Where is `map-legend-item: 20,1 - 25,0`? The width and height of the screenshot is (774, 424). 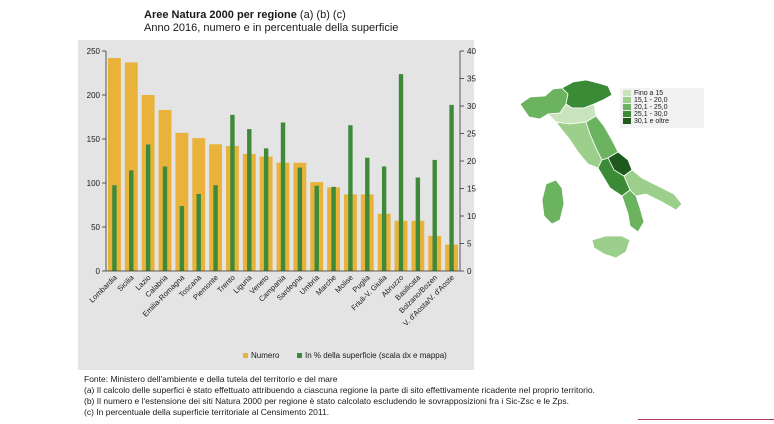 map-legend-item: 20,1 - 25,0 is located at coordinates (645, 107).